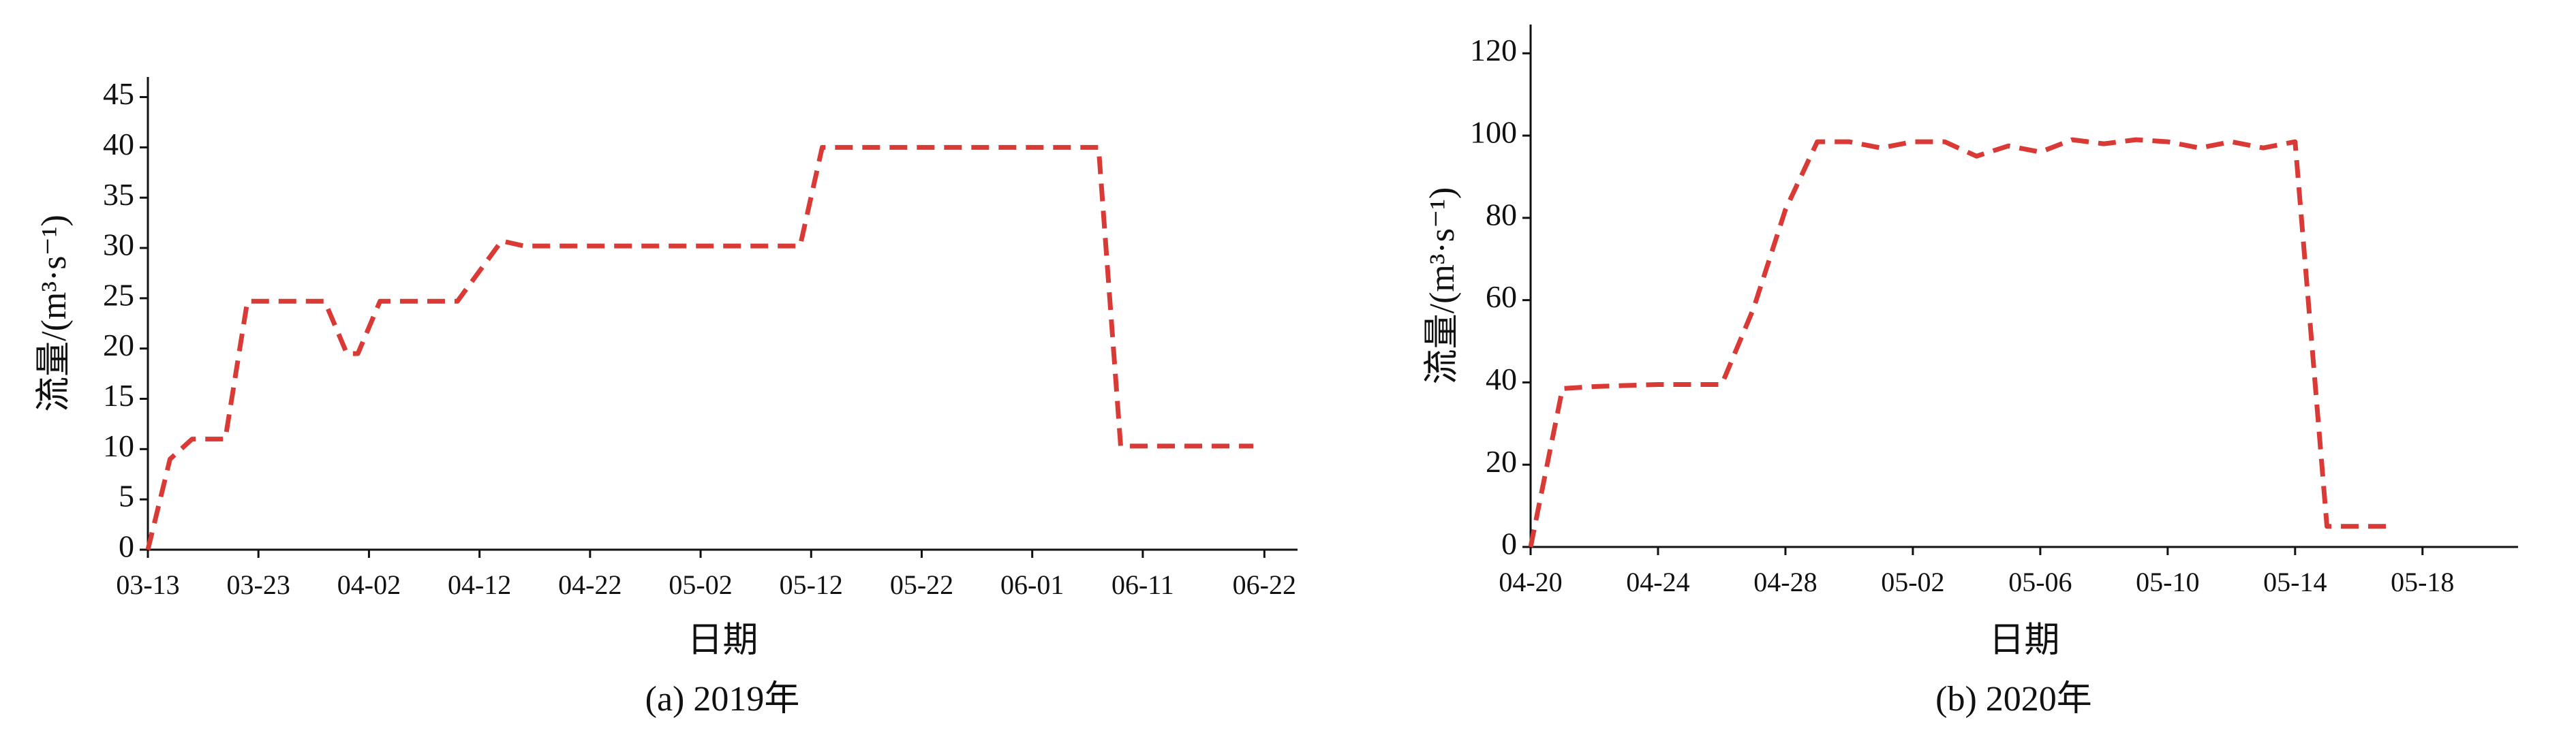 The height and width of the screenshot is (737, 2576). Describe the element at coordinates (2040, 582) in the screenshot. I see `x-tick-label: 05-06` at that location.